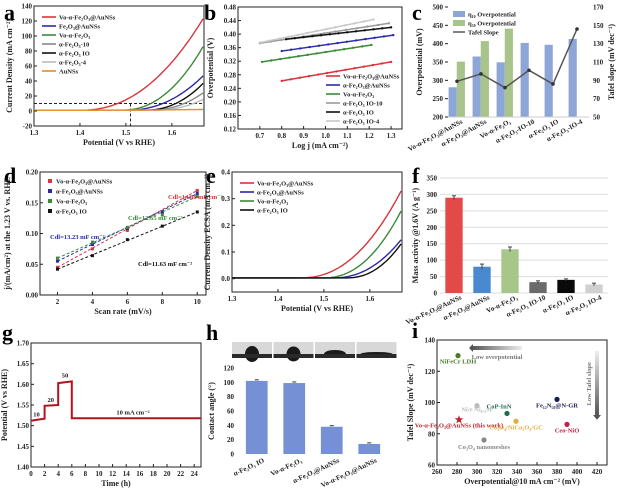  What do you see at coordinates (79, 27) in the screenshot?
I see `legend-label: Fe₂O₃@AuNSs` at bounding box center [79, 27].